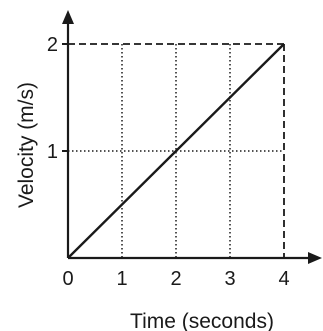 This screenshot has height=331, width=323. Describe the element at coordinates (175, 279) in the screenshot. I see `x-tick-label: 2` at that location.